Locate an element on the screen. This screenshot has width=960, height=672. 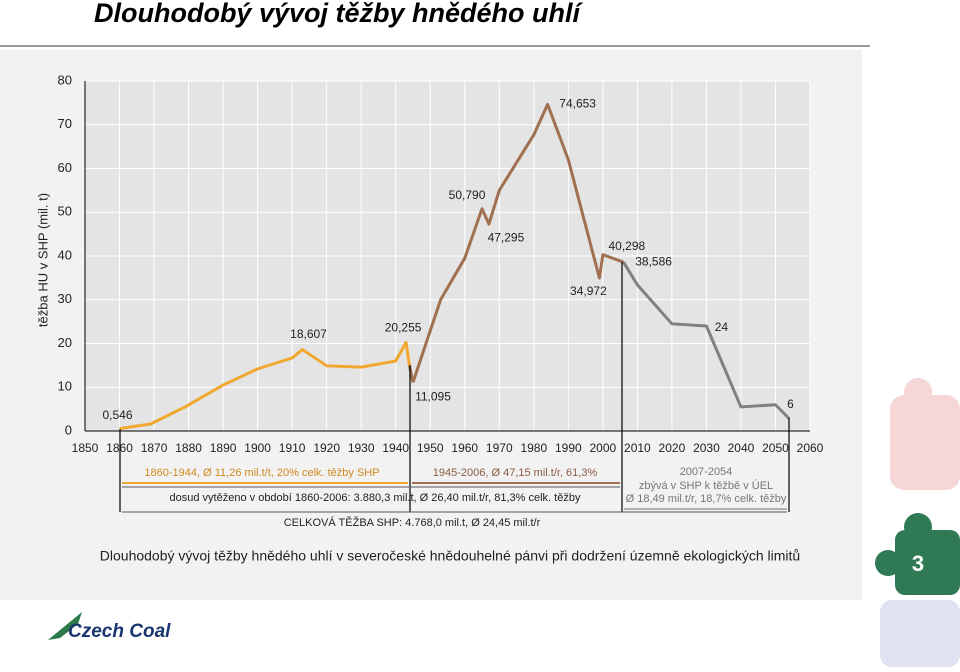
period-label: Ø 18,49 mil.t/r, 18,7% celk. těžby is located at coordinates (706, 499).